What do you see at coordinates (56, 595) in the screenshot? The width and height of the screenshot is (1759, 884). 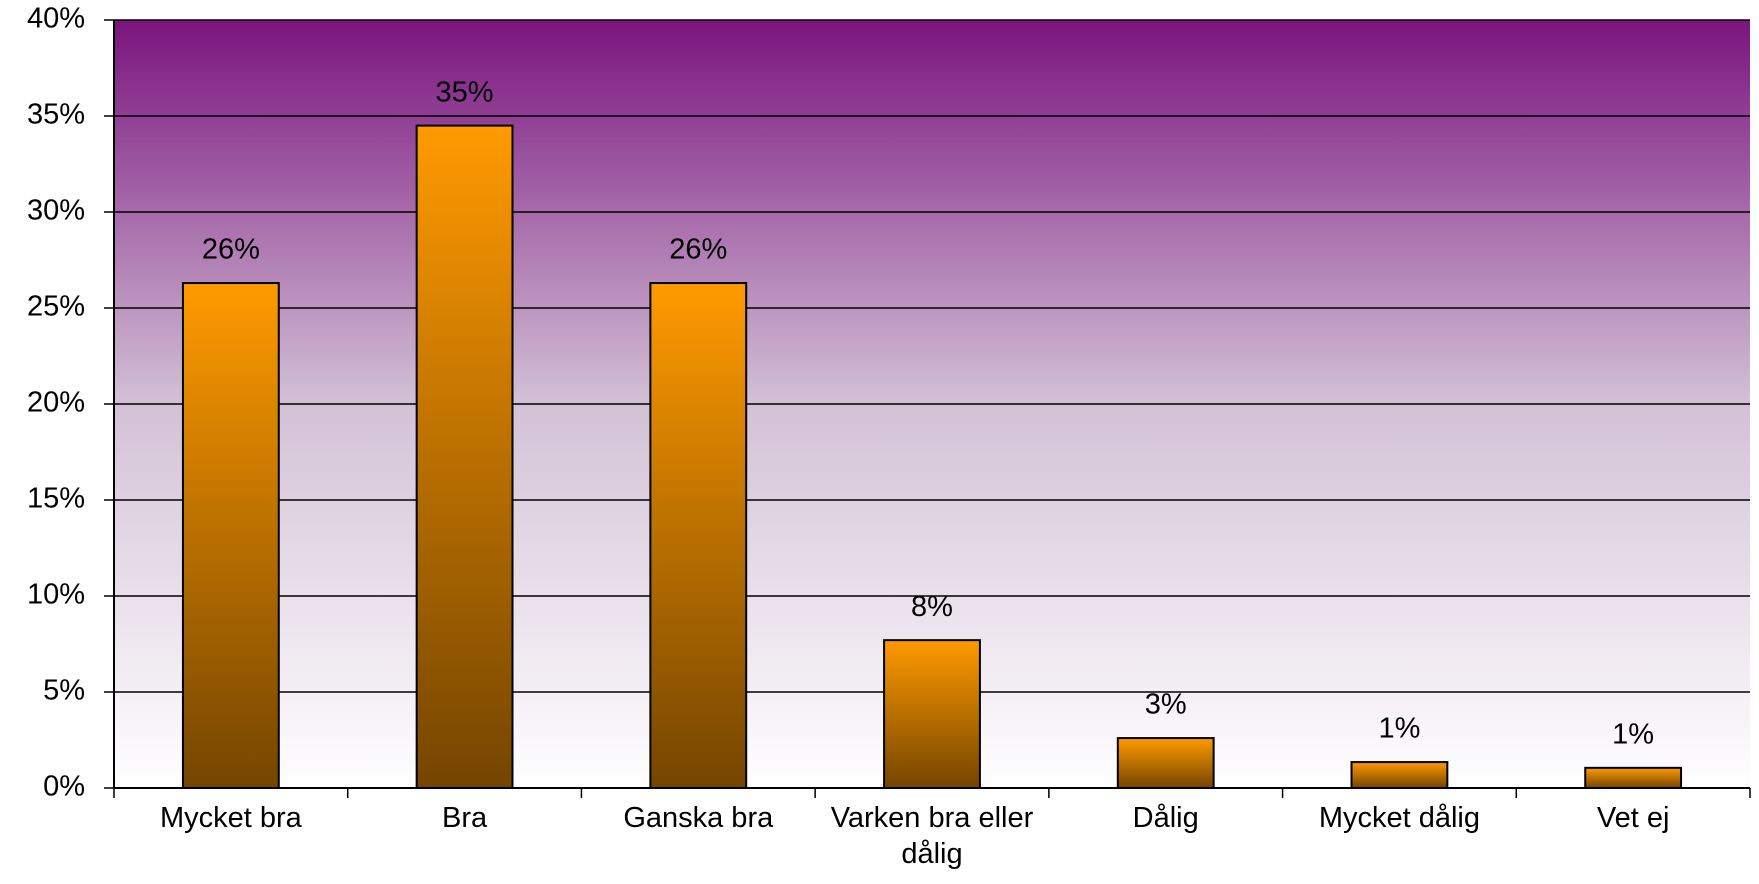 I see `y-tick-label: 10%` at bounding box center [56, 595].